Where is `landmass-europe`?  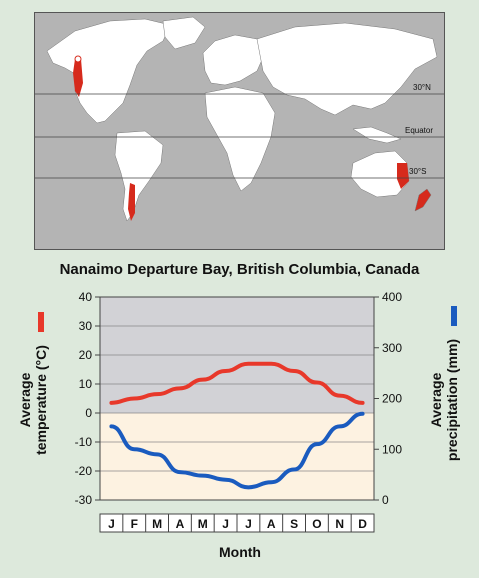 landmass-europe is located at coordinates (234, 60).